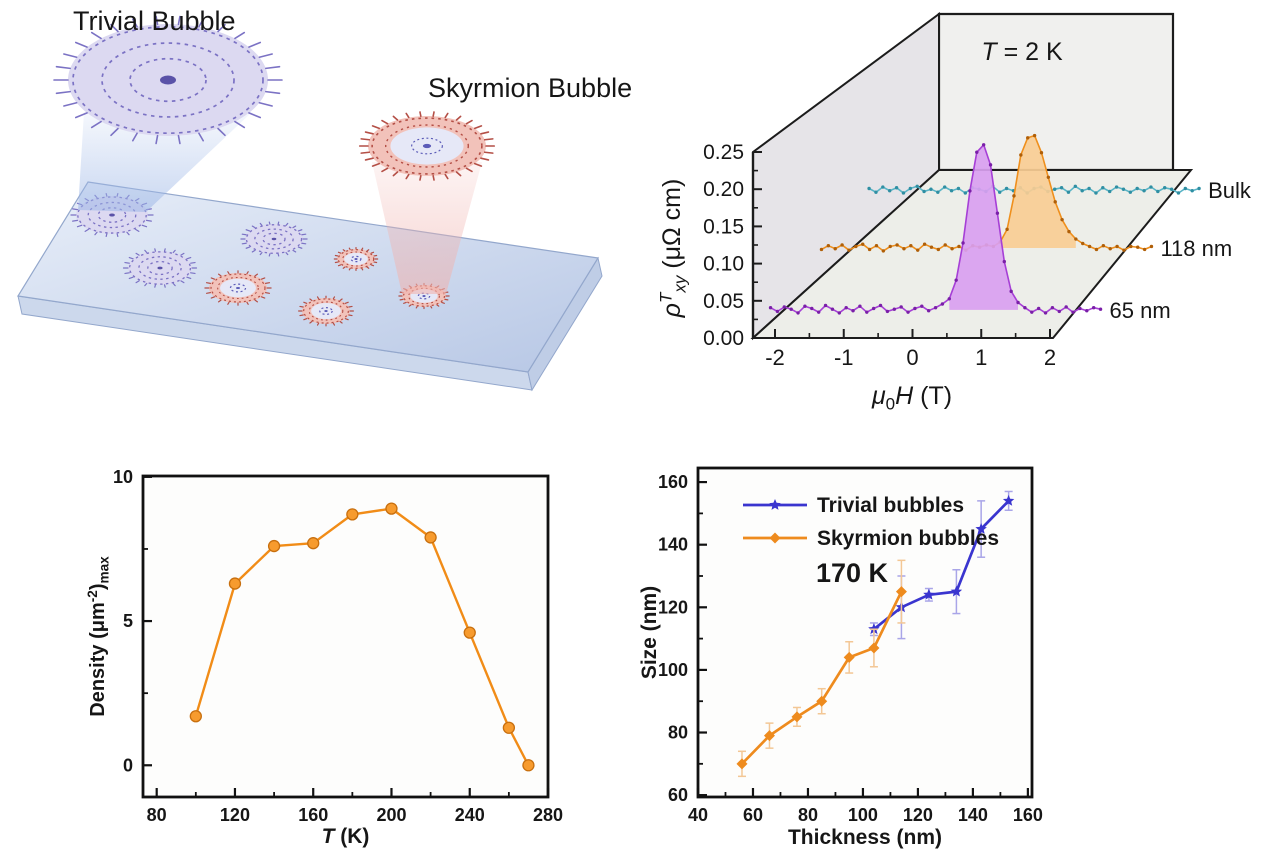 Image resolution: width=1276 pixels, height=863 pixels. I want to click on tspan-shape: max, so click(103, 570).